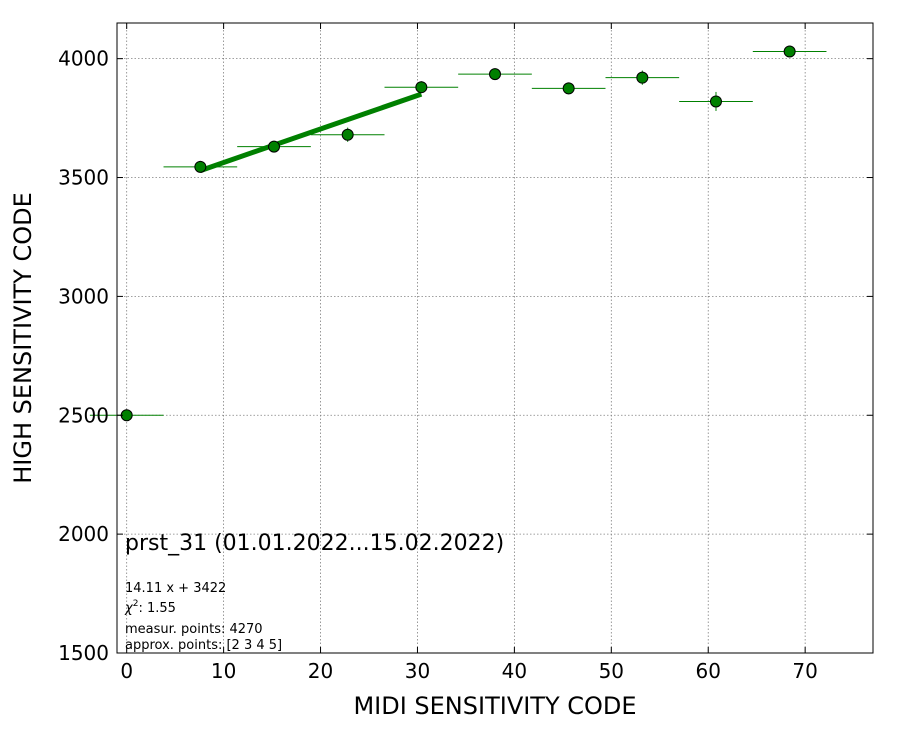 The height and width of the screenshot is (750, 900). I want to click on x-tick-label: 70, so click(804, 671).